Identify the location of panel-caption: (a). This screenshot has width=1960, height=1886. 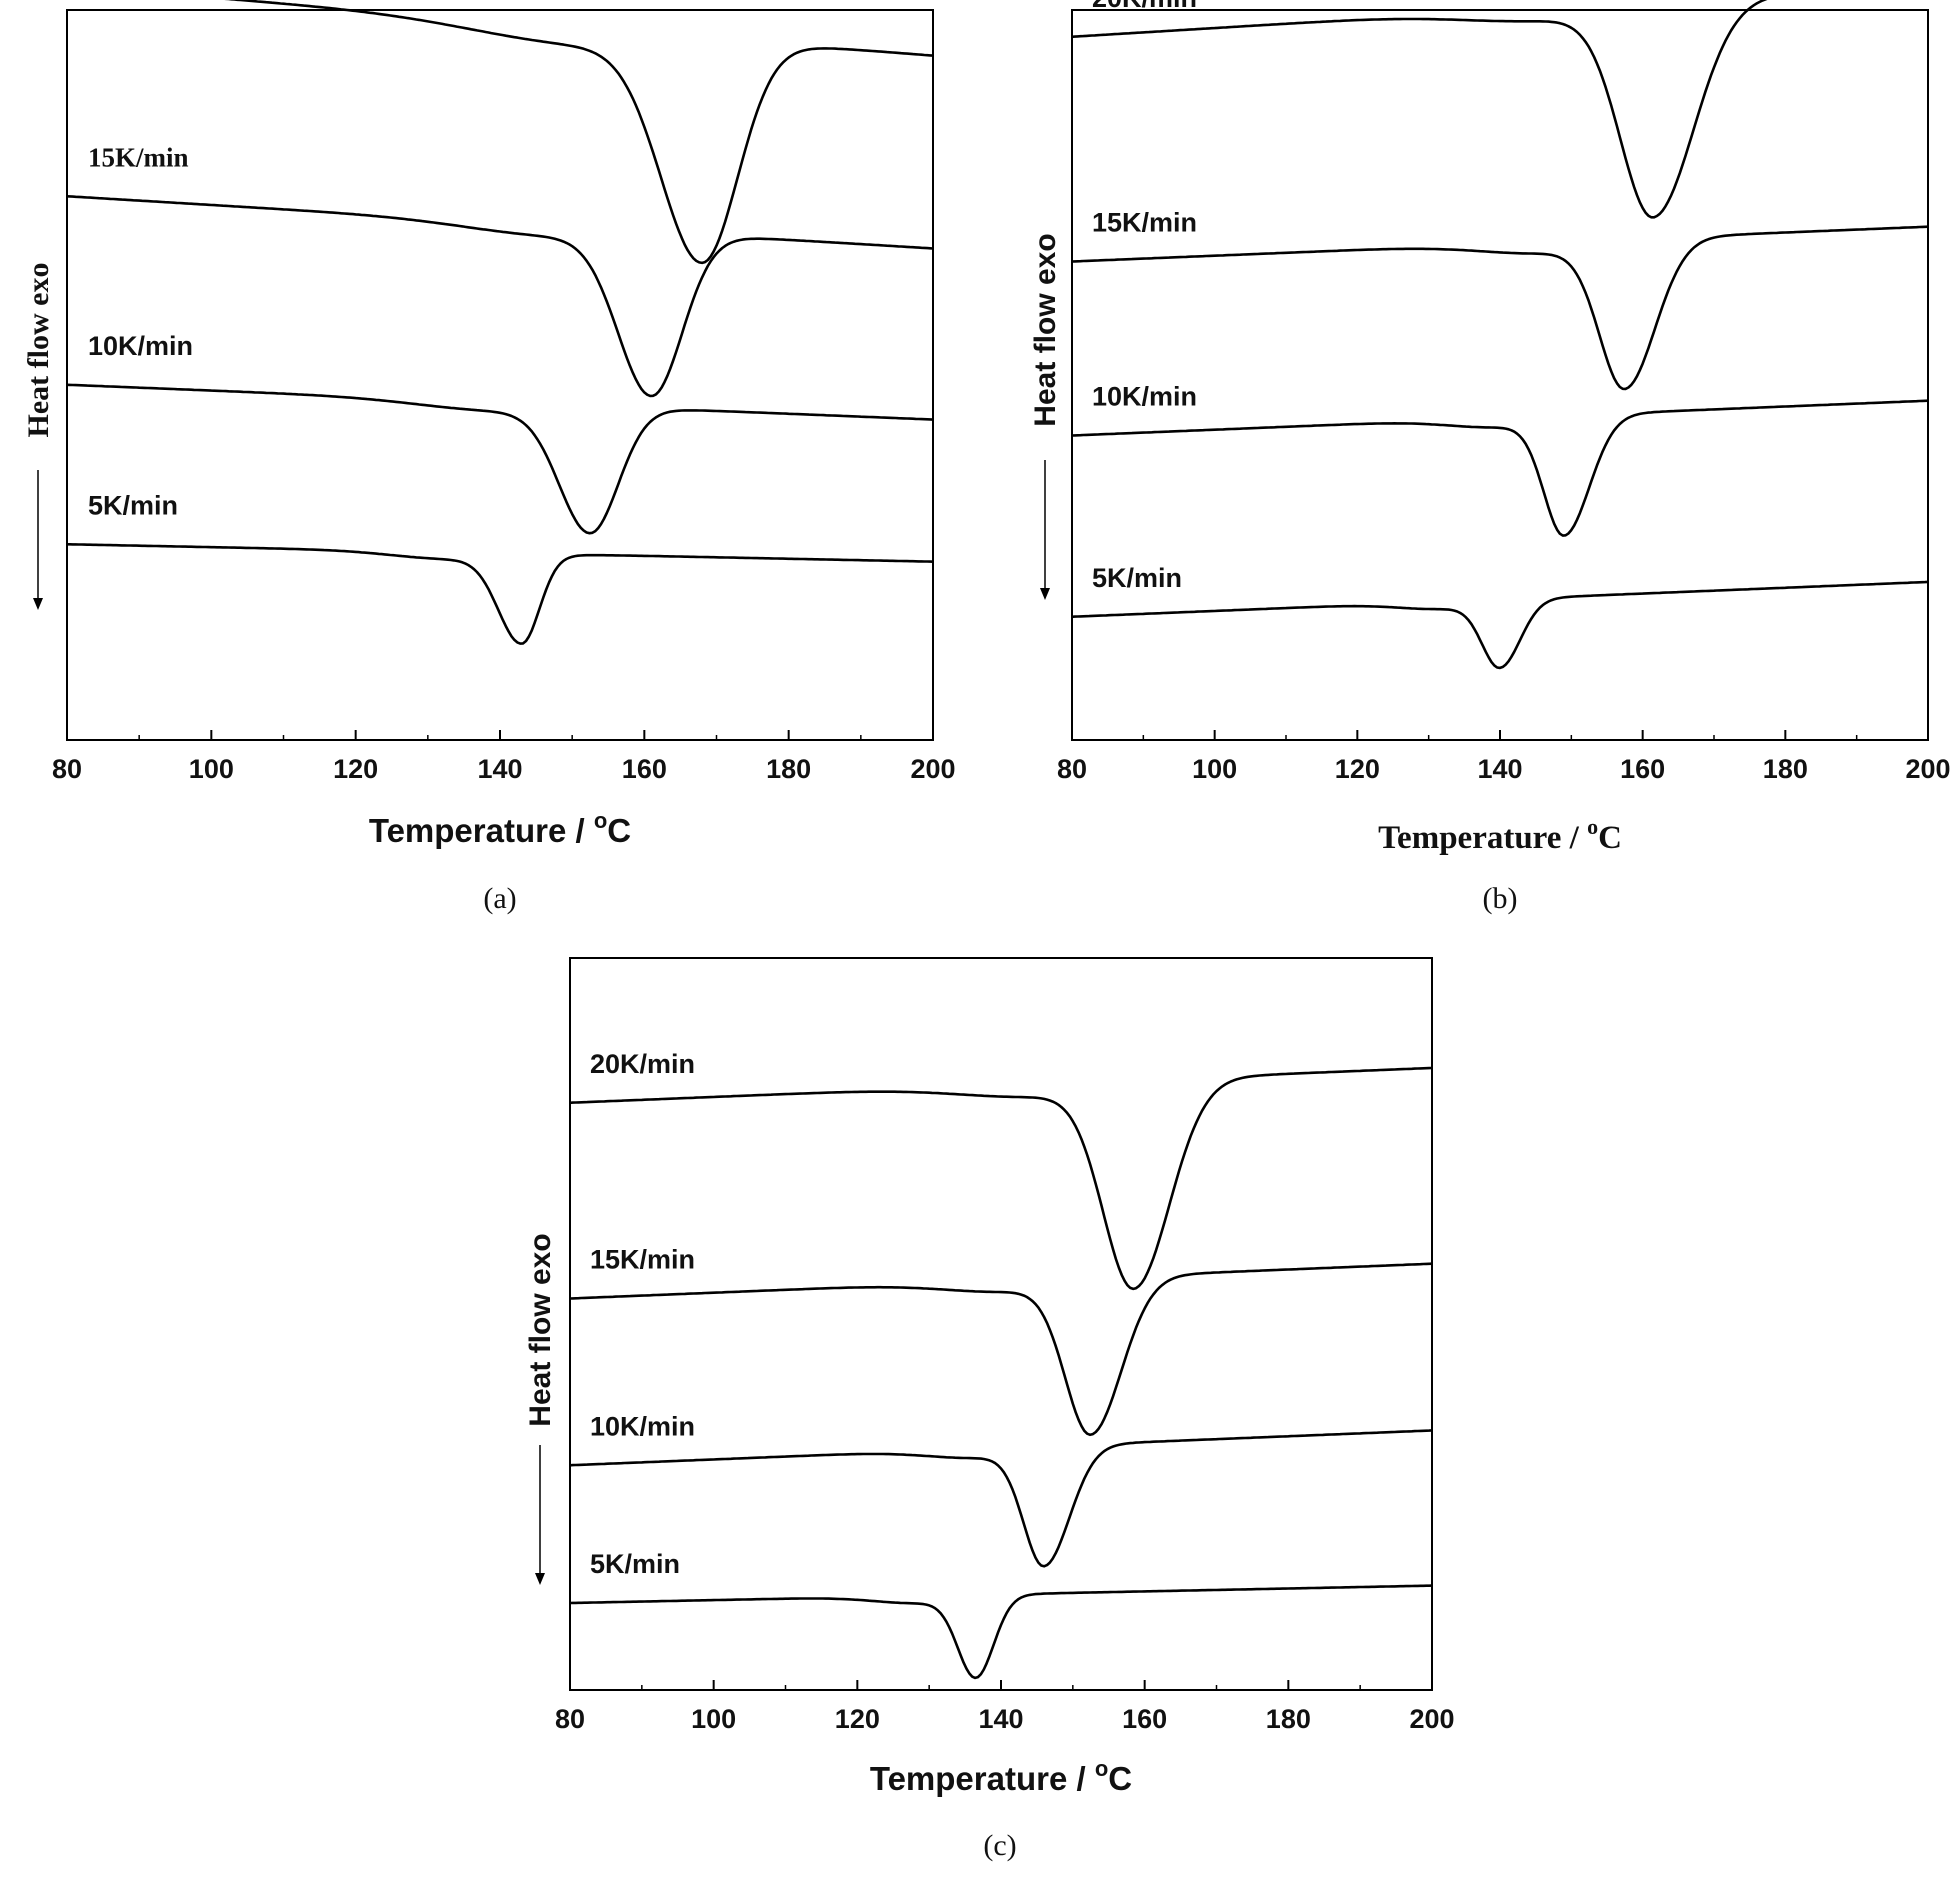
(499, 898).